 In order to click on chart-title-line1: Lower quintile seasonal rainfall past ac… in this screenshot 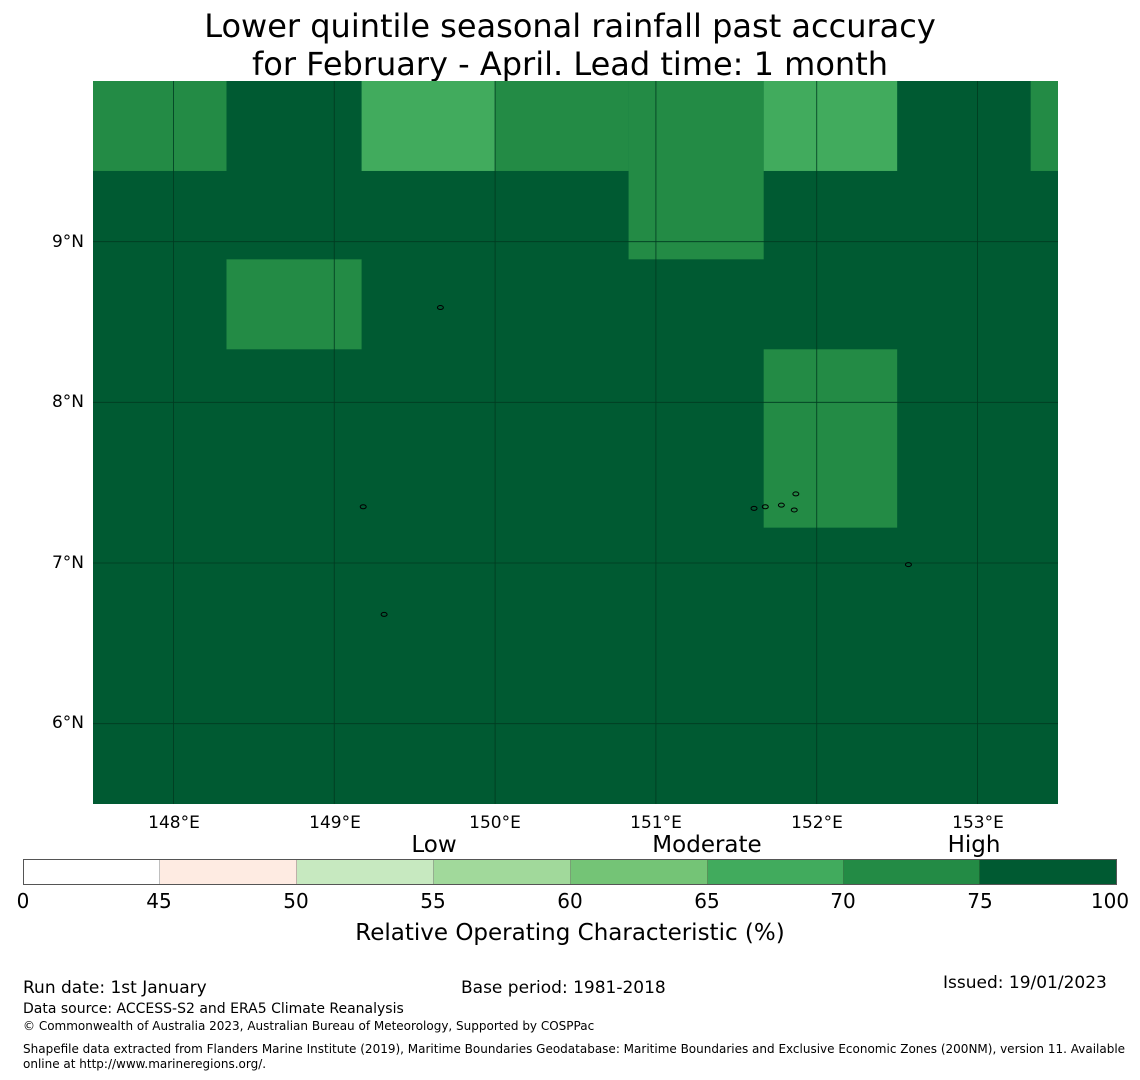, I will do `click(570, 26)`.